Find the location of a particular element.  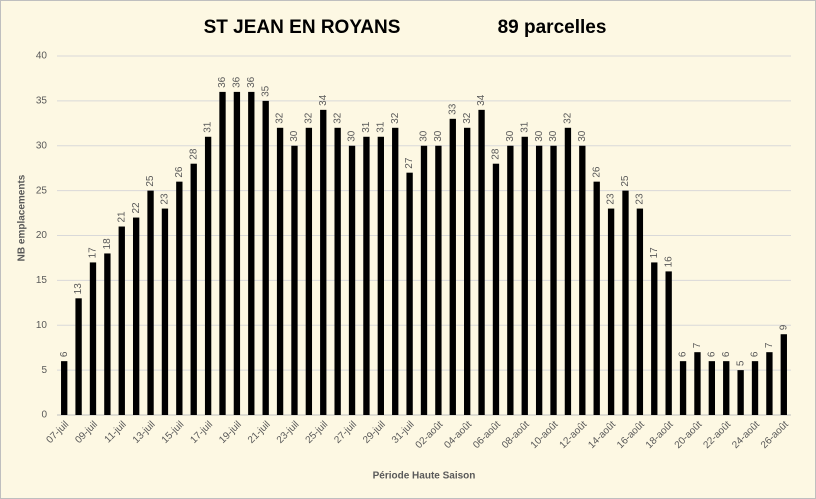

y-tick-label: 5 is located at coordinates (44, 370).